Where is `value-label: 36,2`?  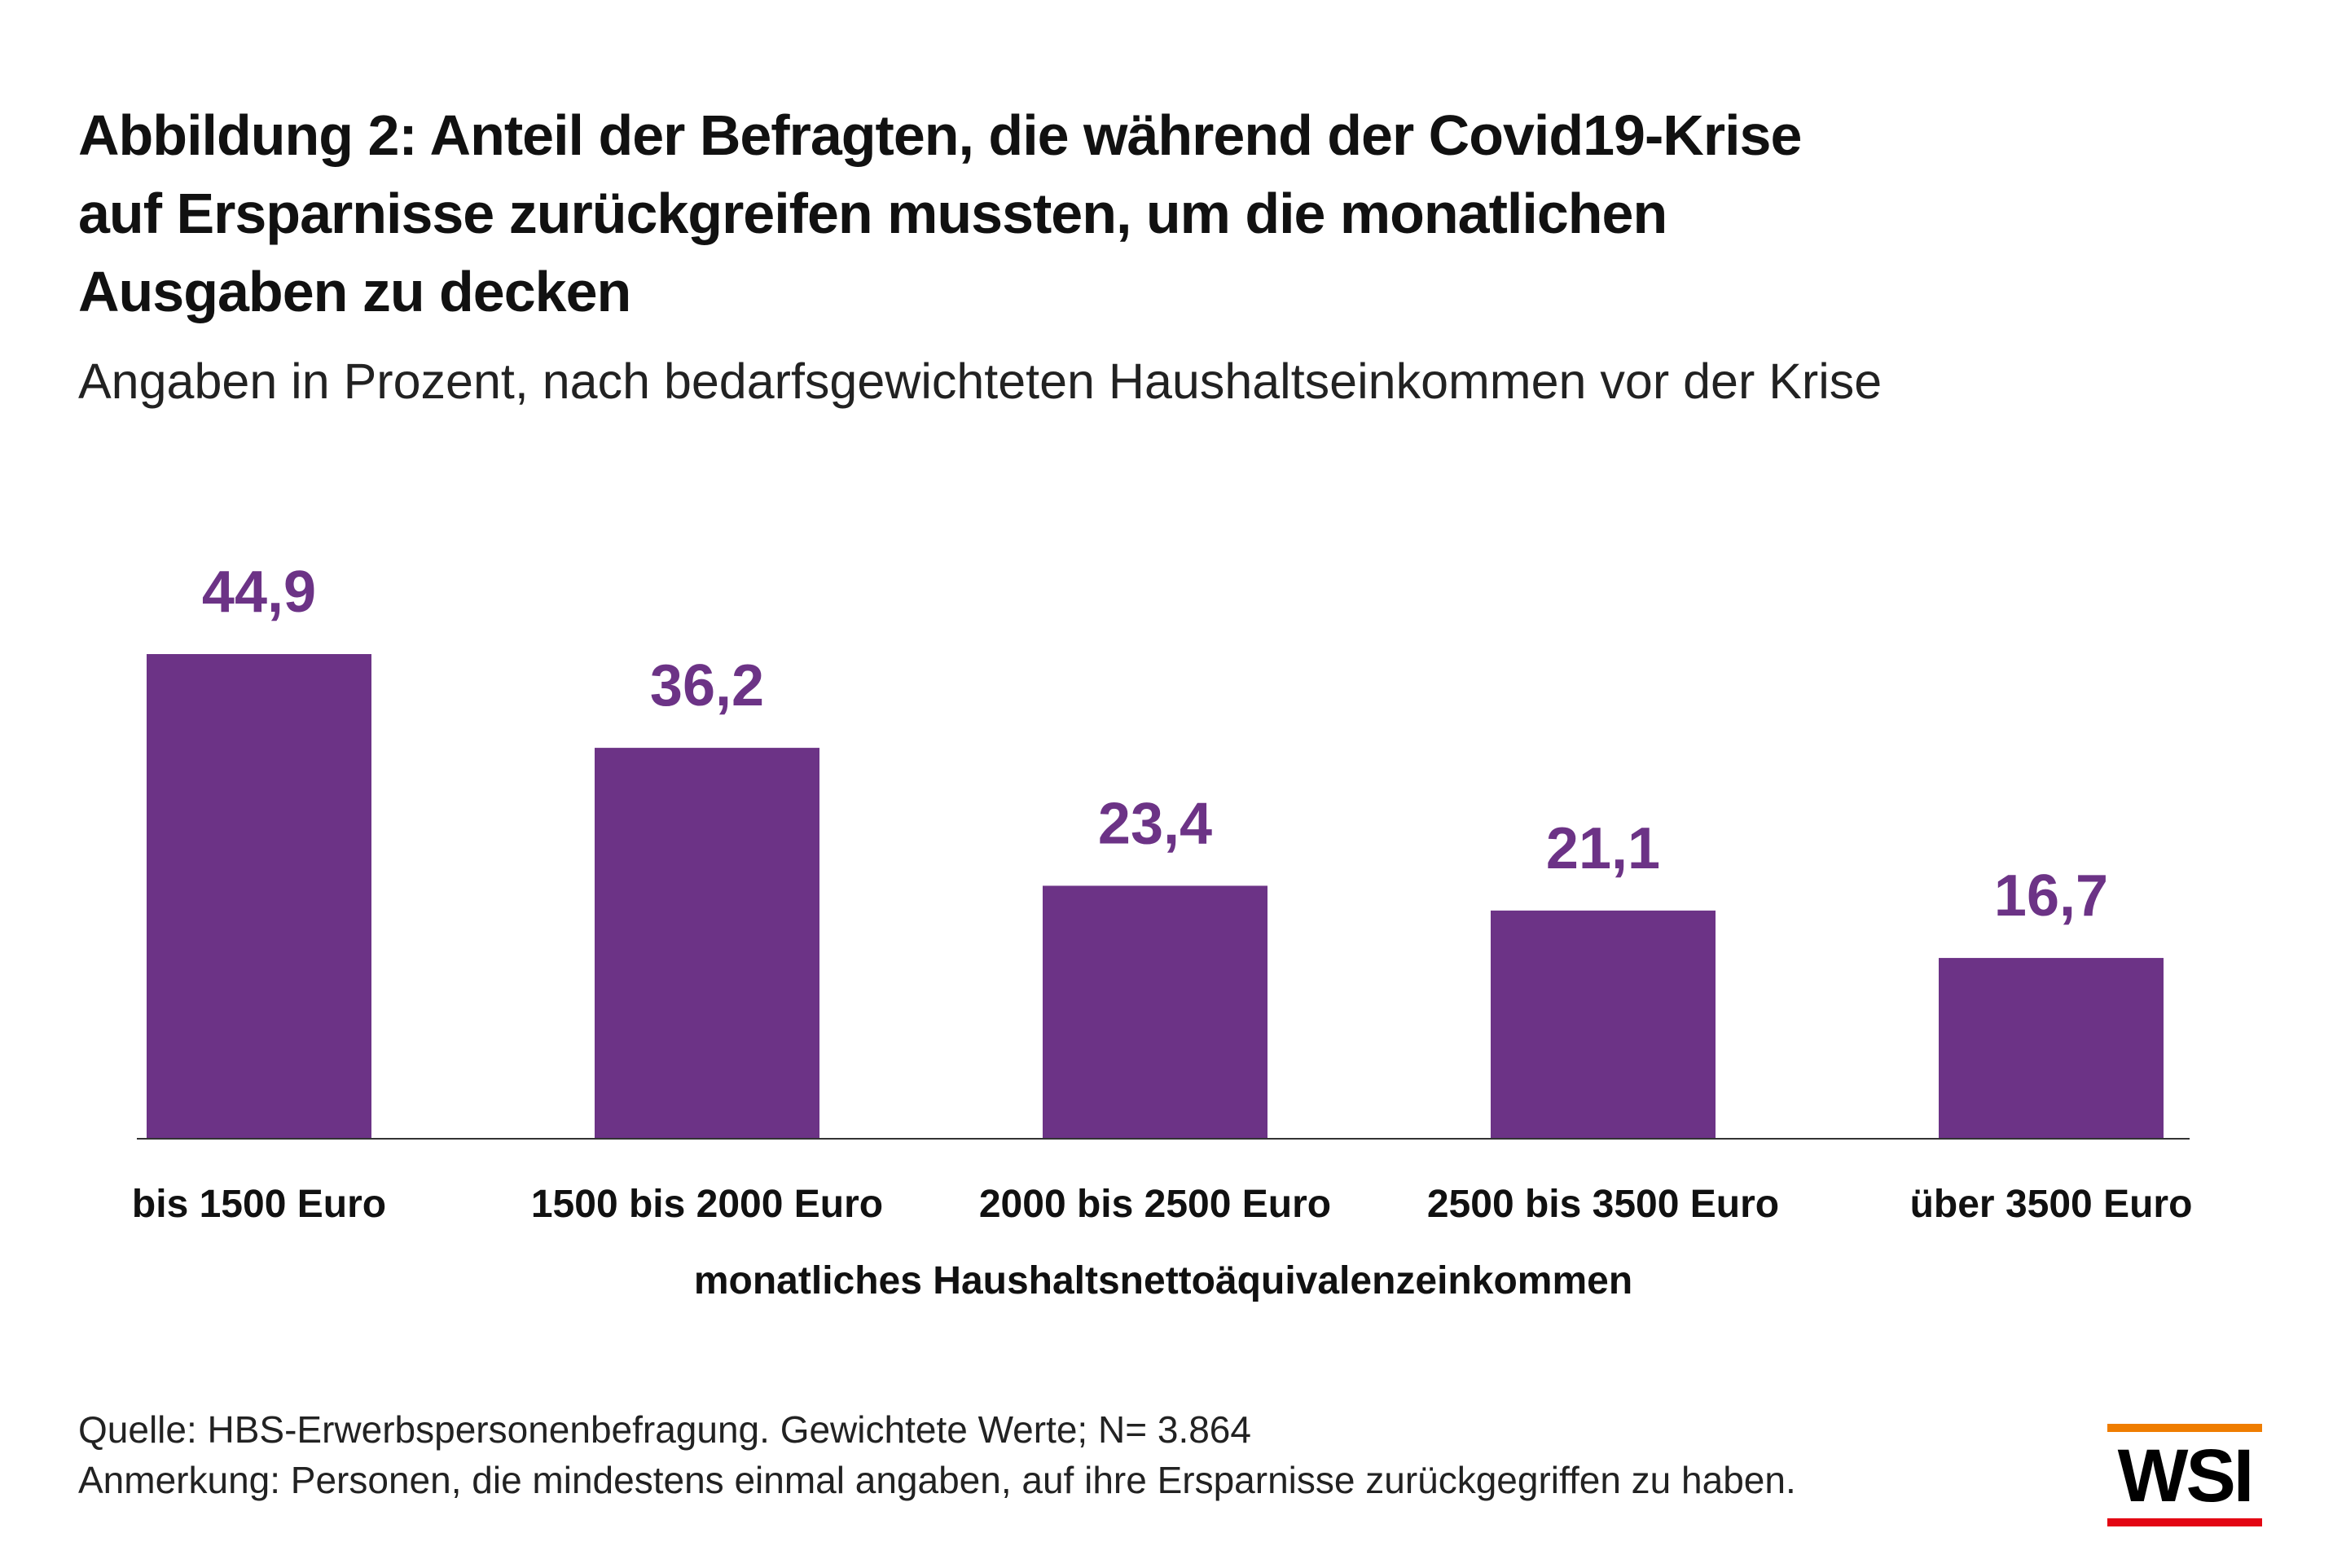 value-label: 36,2 is located at coordinates (707, 685).